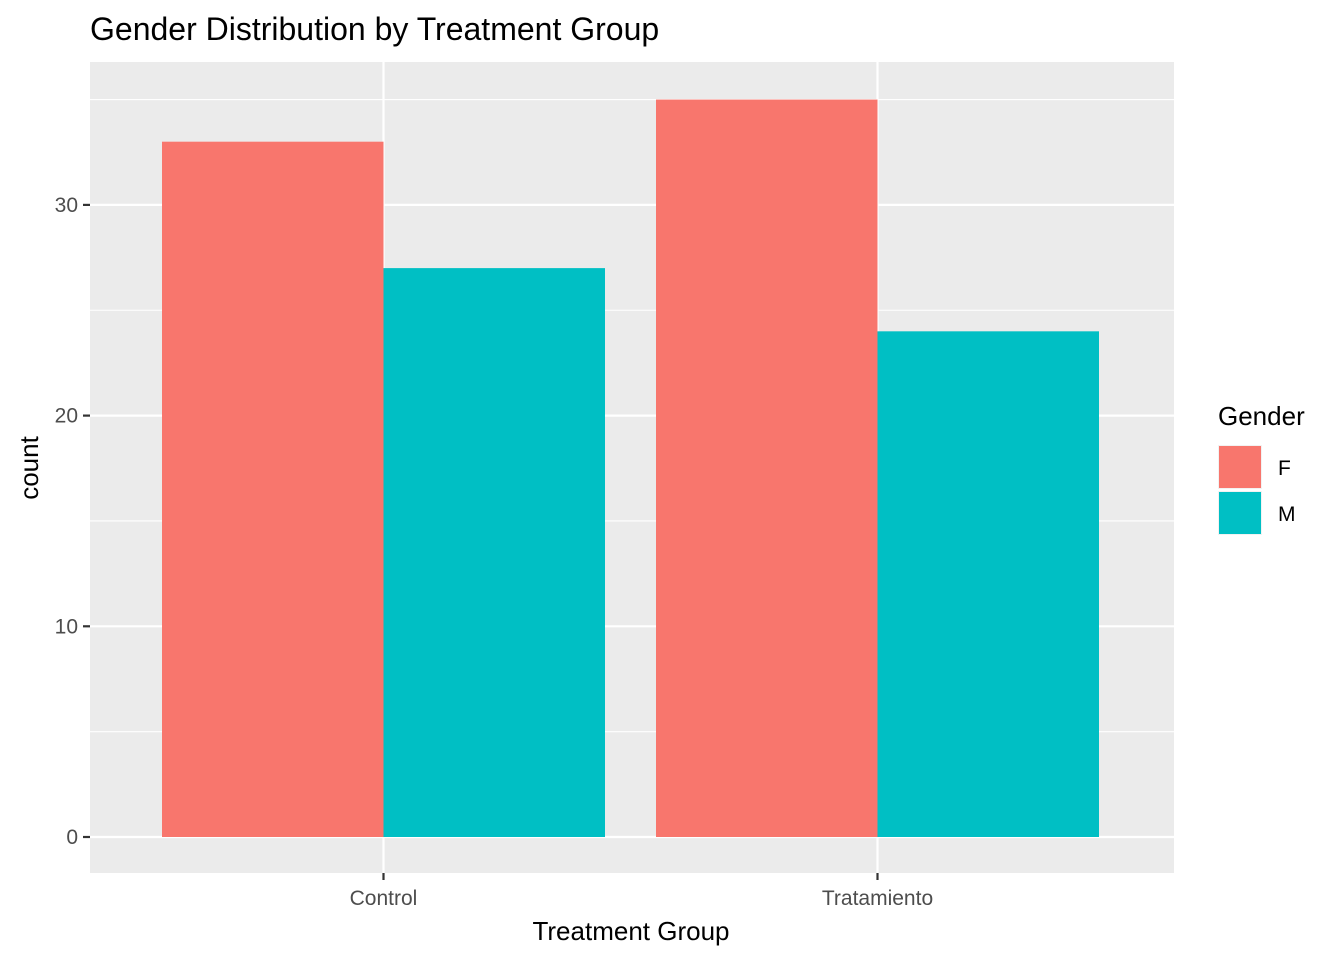 This screenshot has width=1344, height=960. What do you see at coordinates (1287, 514) in the screenshot?
I see `legend-label: M` at bounding box center [1287, 514].